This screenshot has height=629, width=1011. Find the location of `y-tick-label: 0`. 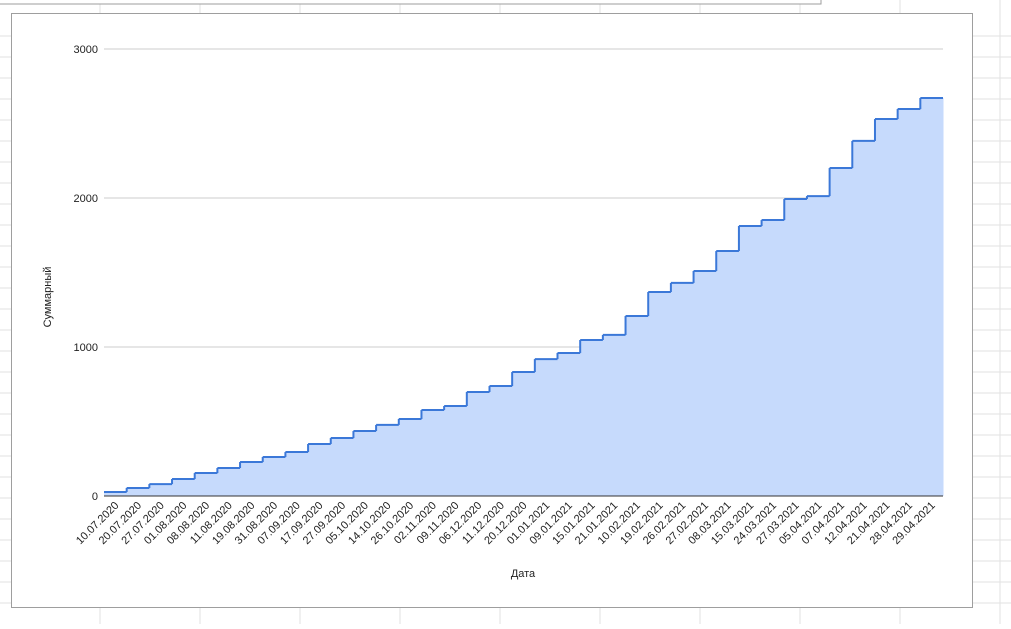

y-tick-label: 0 is located at coordinates (95, 497).